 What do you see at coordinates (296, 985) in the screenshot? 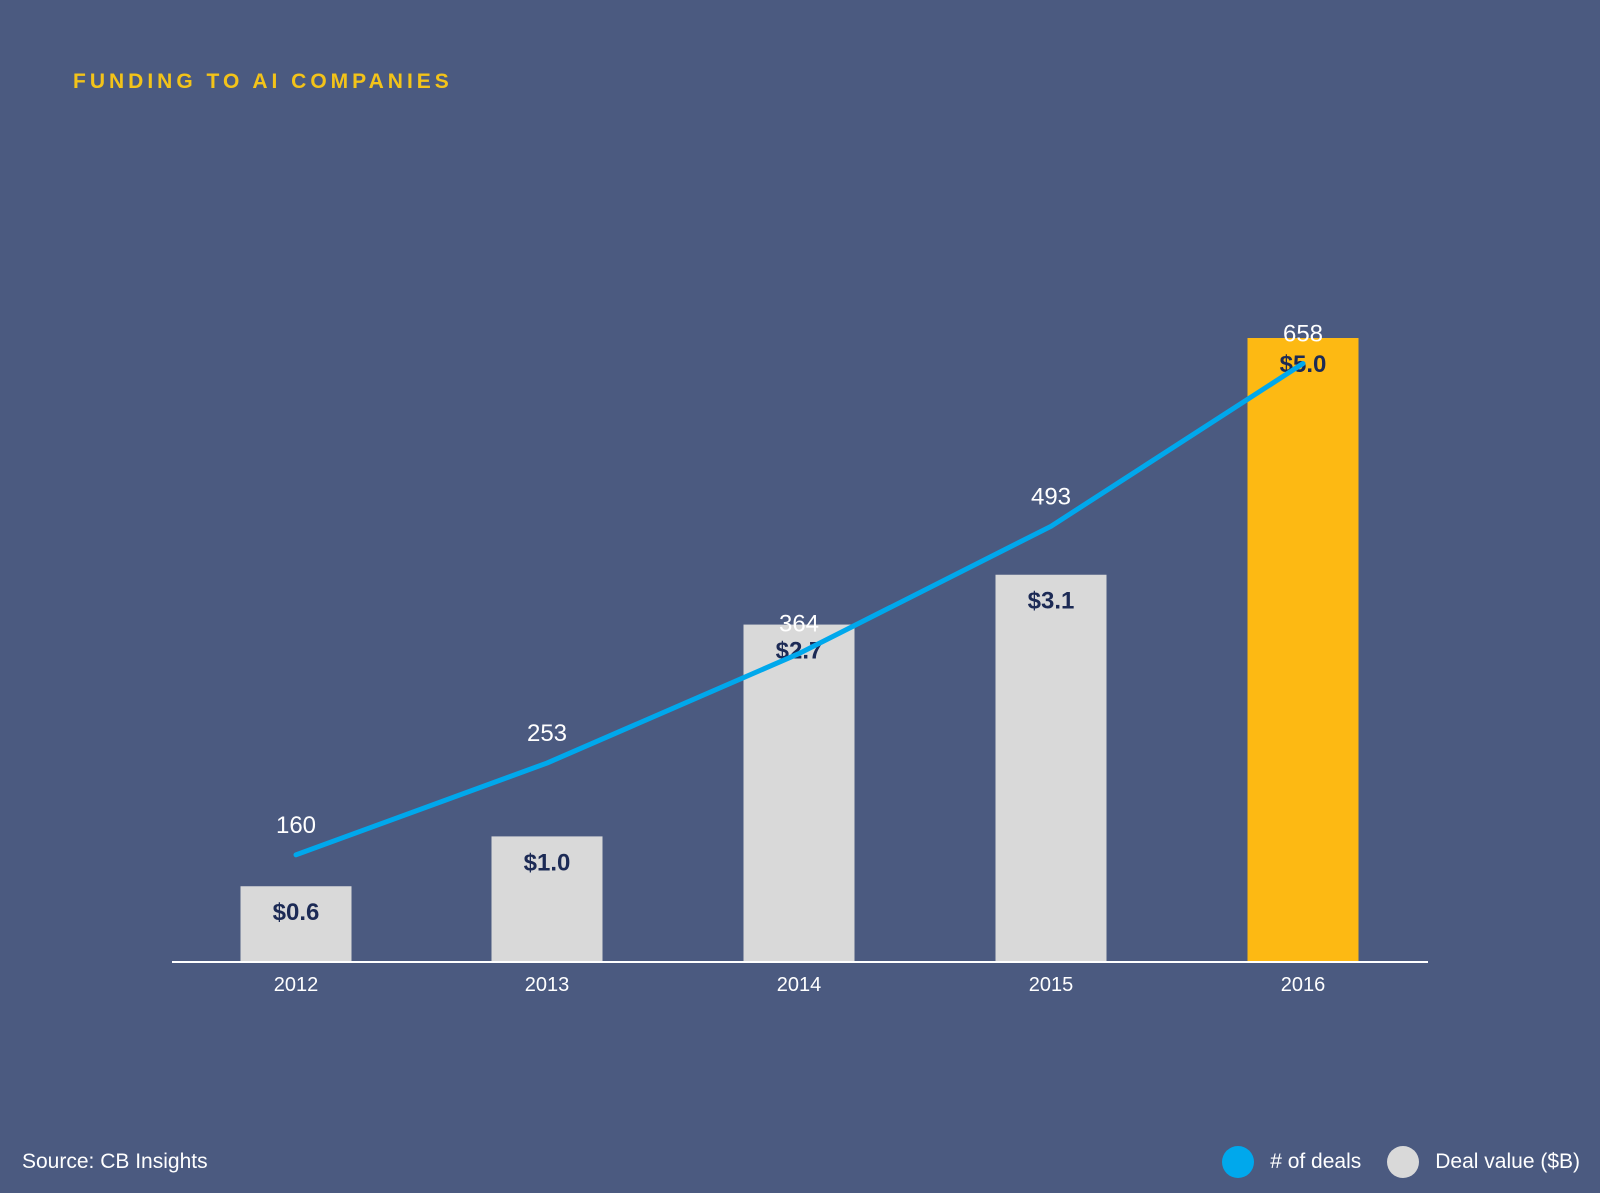
I see `x-tick-label-2012: 2012` at bounding box center [296, 985].